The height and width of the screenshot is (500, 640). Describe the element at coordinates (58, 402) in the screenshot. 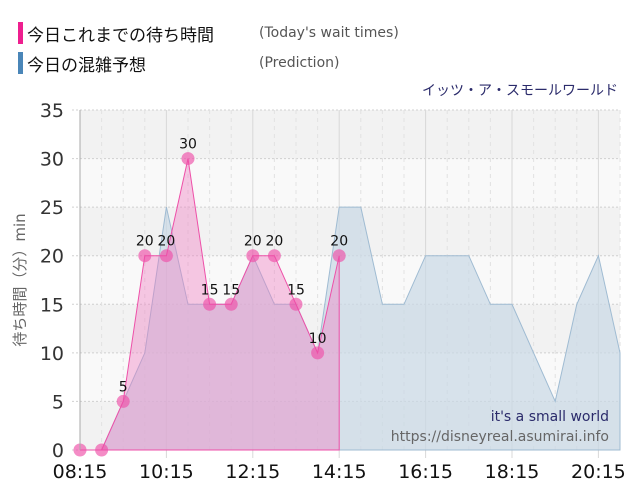

I see `y-tick-label: 5` at that location.